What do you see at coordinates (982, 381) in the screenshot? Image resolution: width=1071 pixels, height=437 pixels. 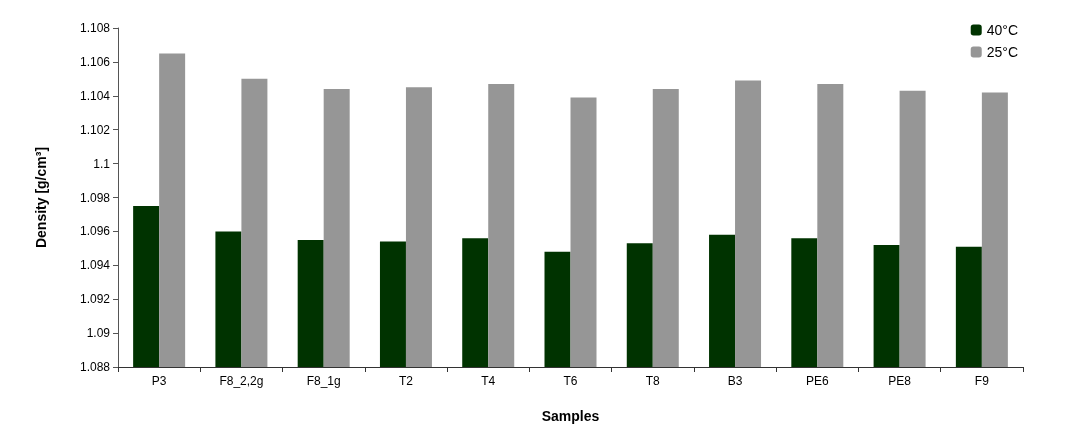 I see `x-tick-label: F9` at bounding box center [982, 381].